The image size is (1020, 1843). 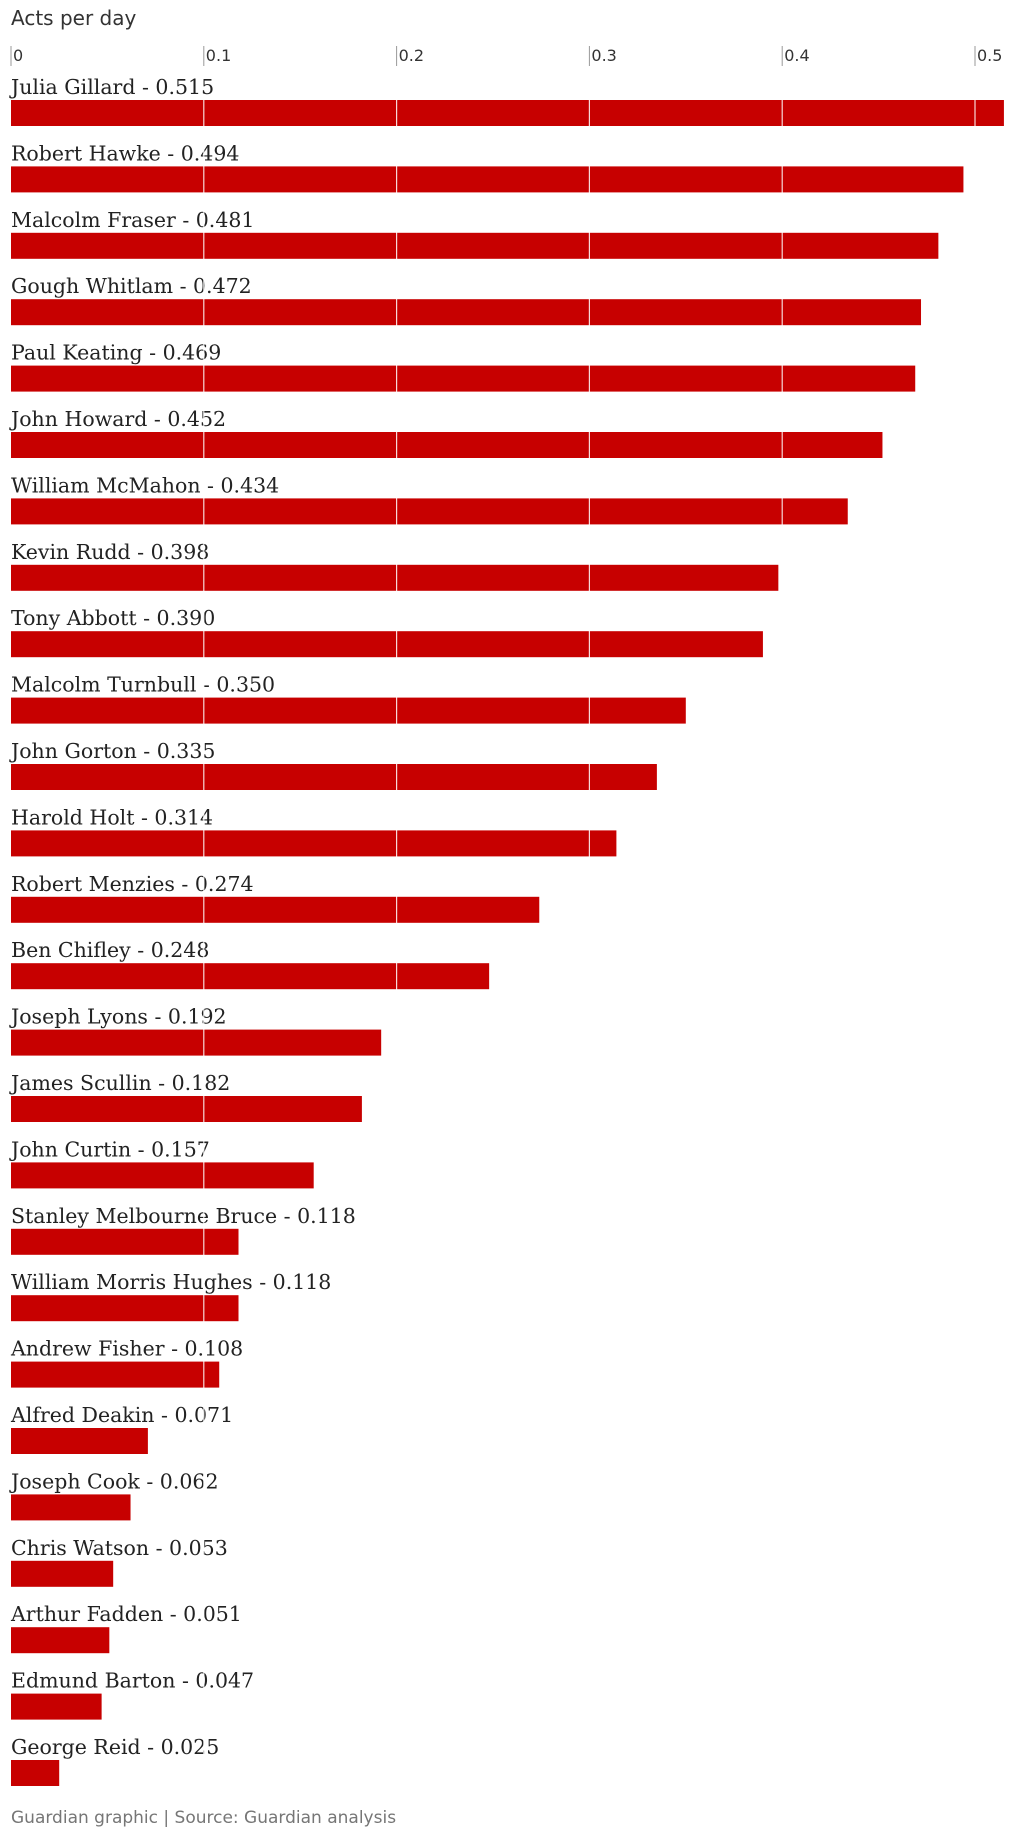 I want to click on x-tick-label: 0.3, so click(x=603, y=55).